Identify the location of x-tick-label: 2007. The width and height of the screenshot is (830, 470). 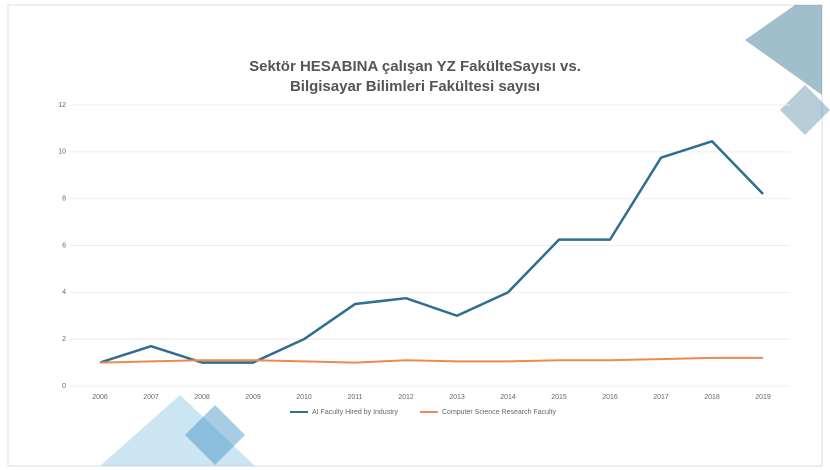
(151, 397).